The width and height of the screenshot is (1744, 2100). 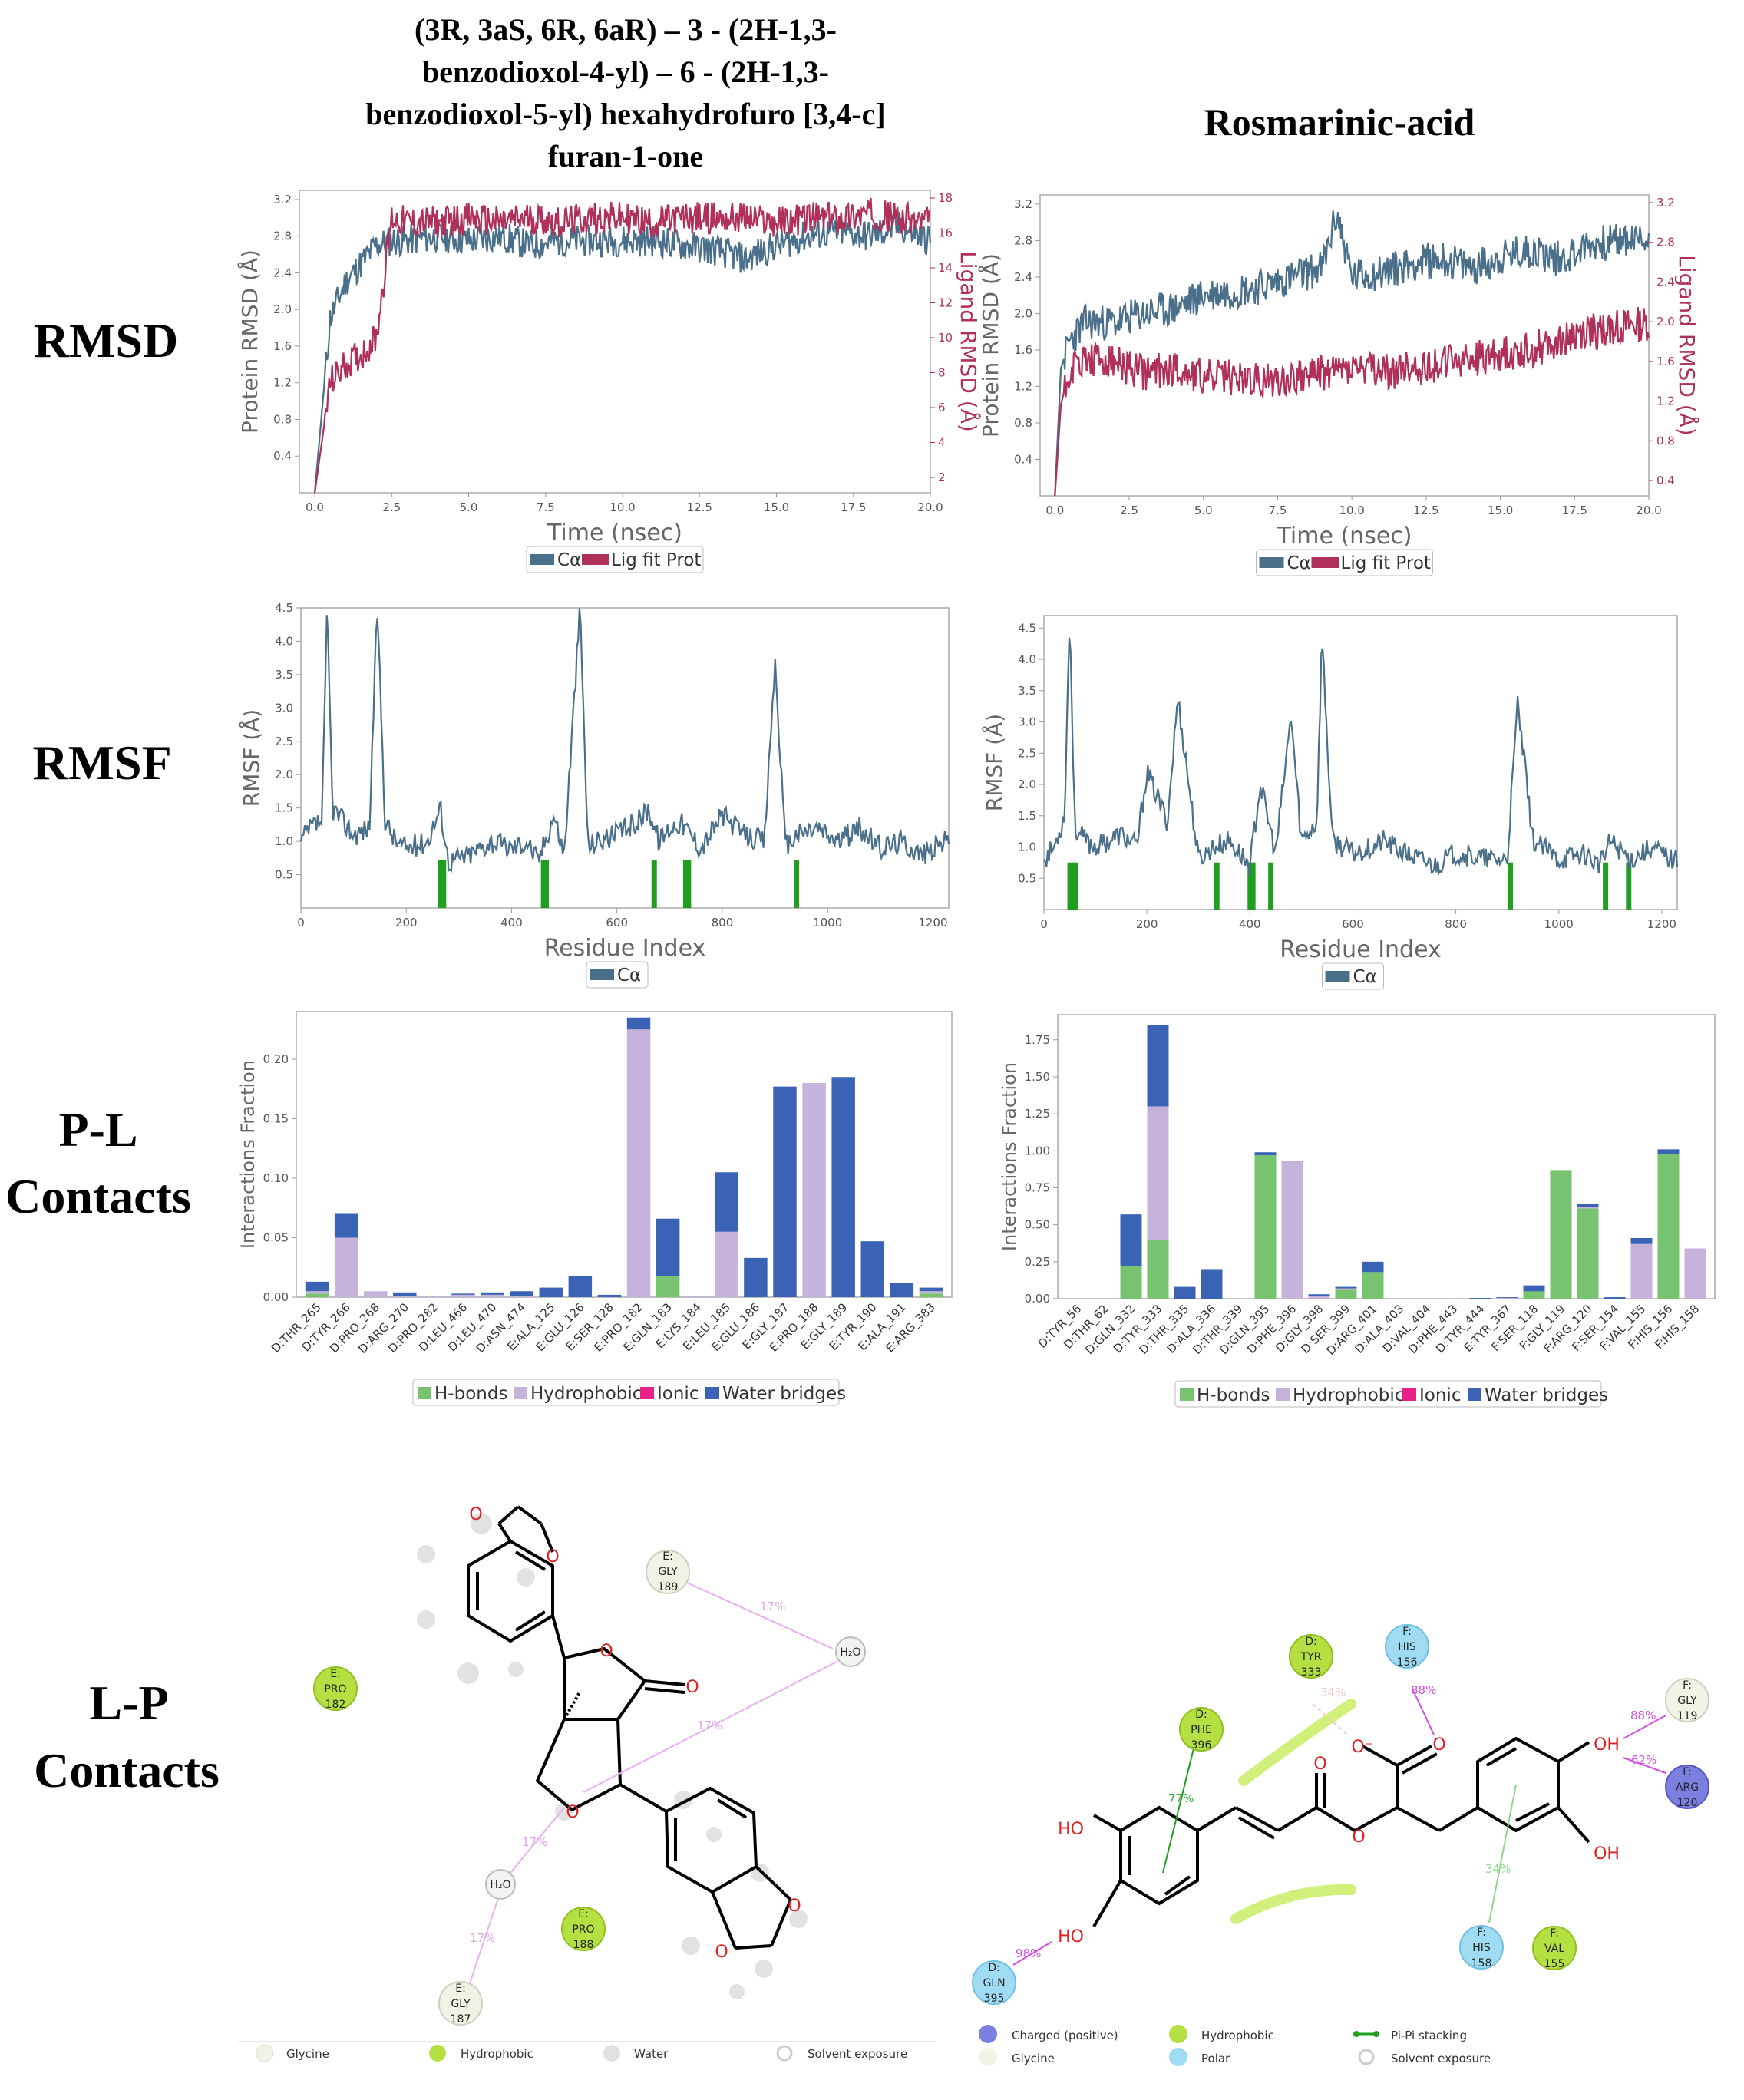 What do you see at coordinates (248, 1155) in the screenshot?
I see `y-axis-label: Interactions Fraction` at bounding box center [248, 1155].